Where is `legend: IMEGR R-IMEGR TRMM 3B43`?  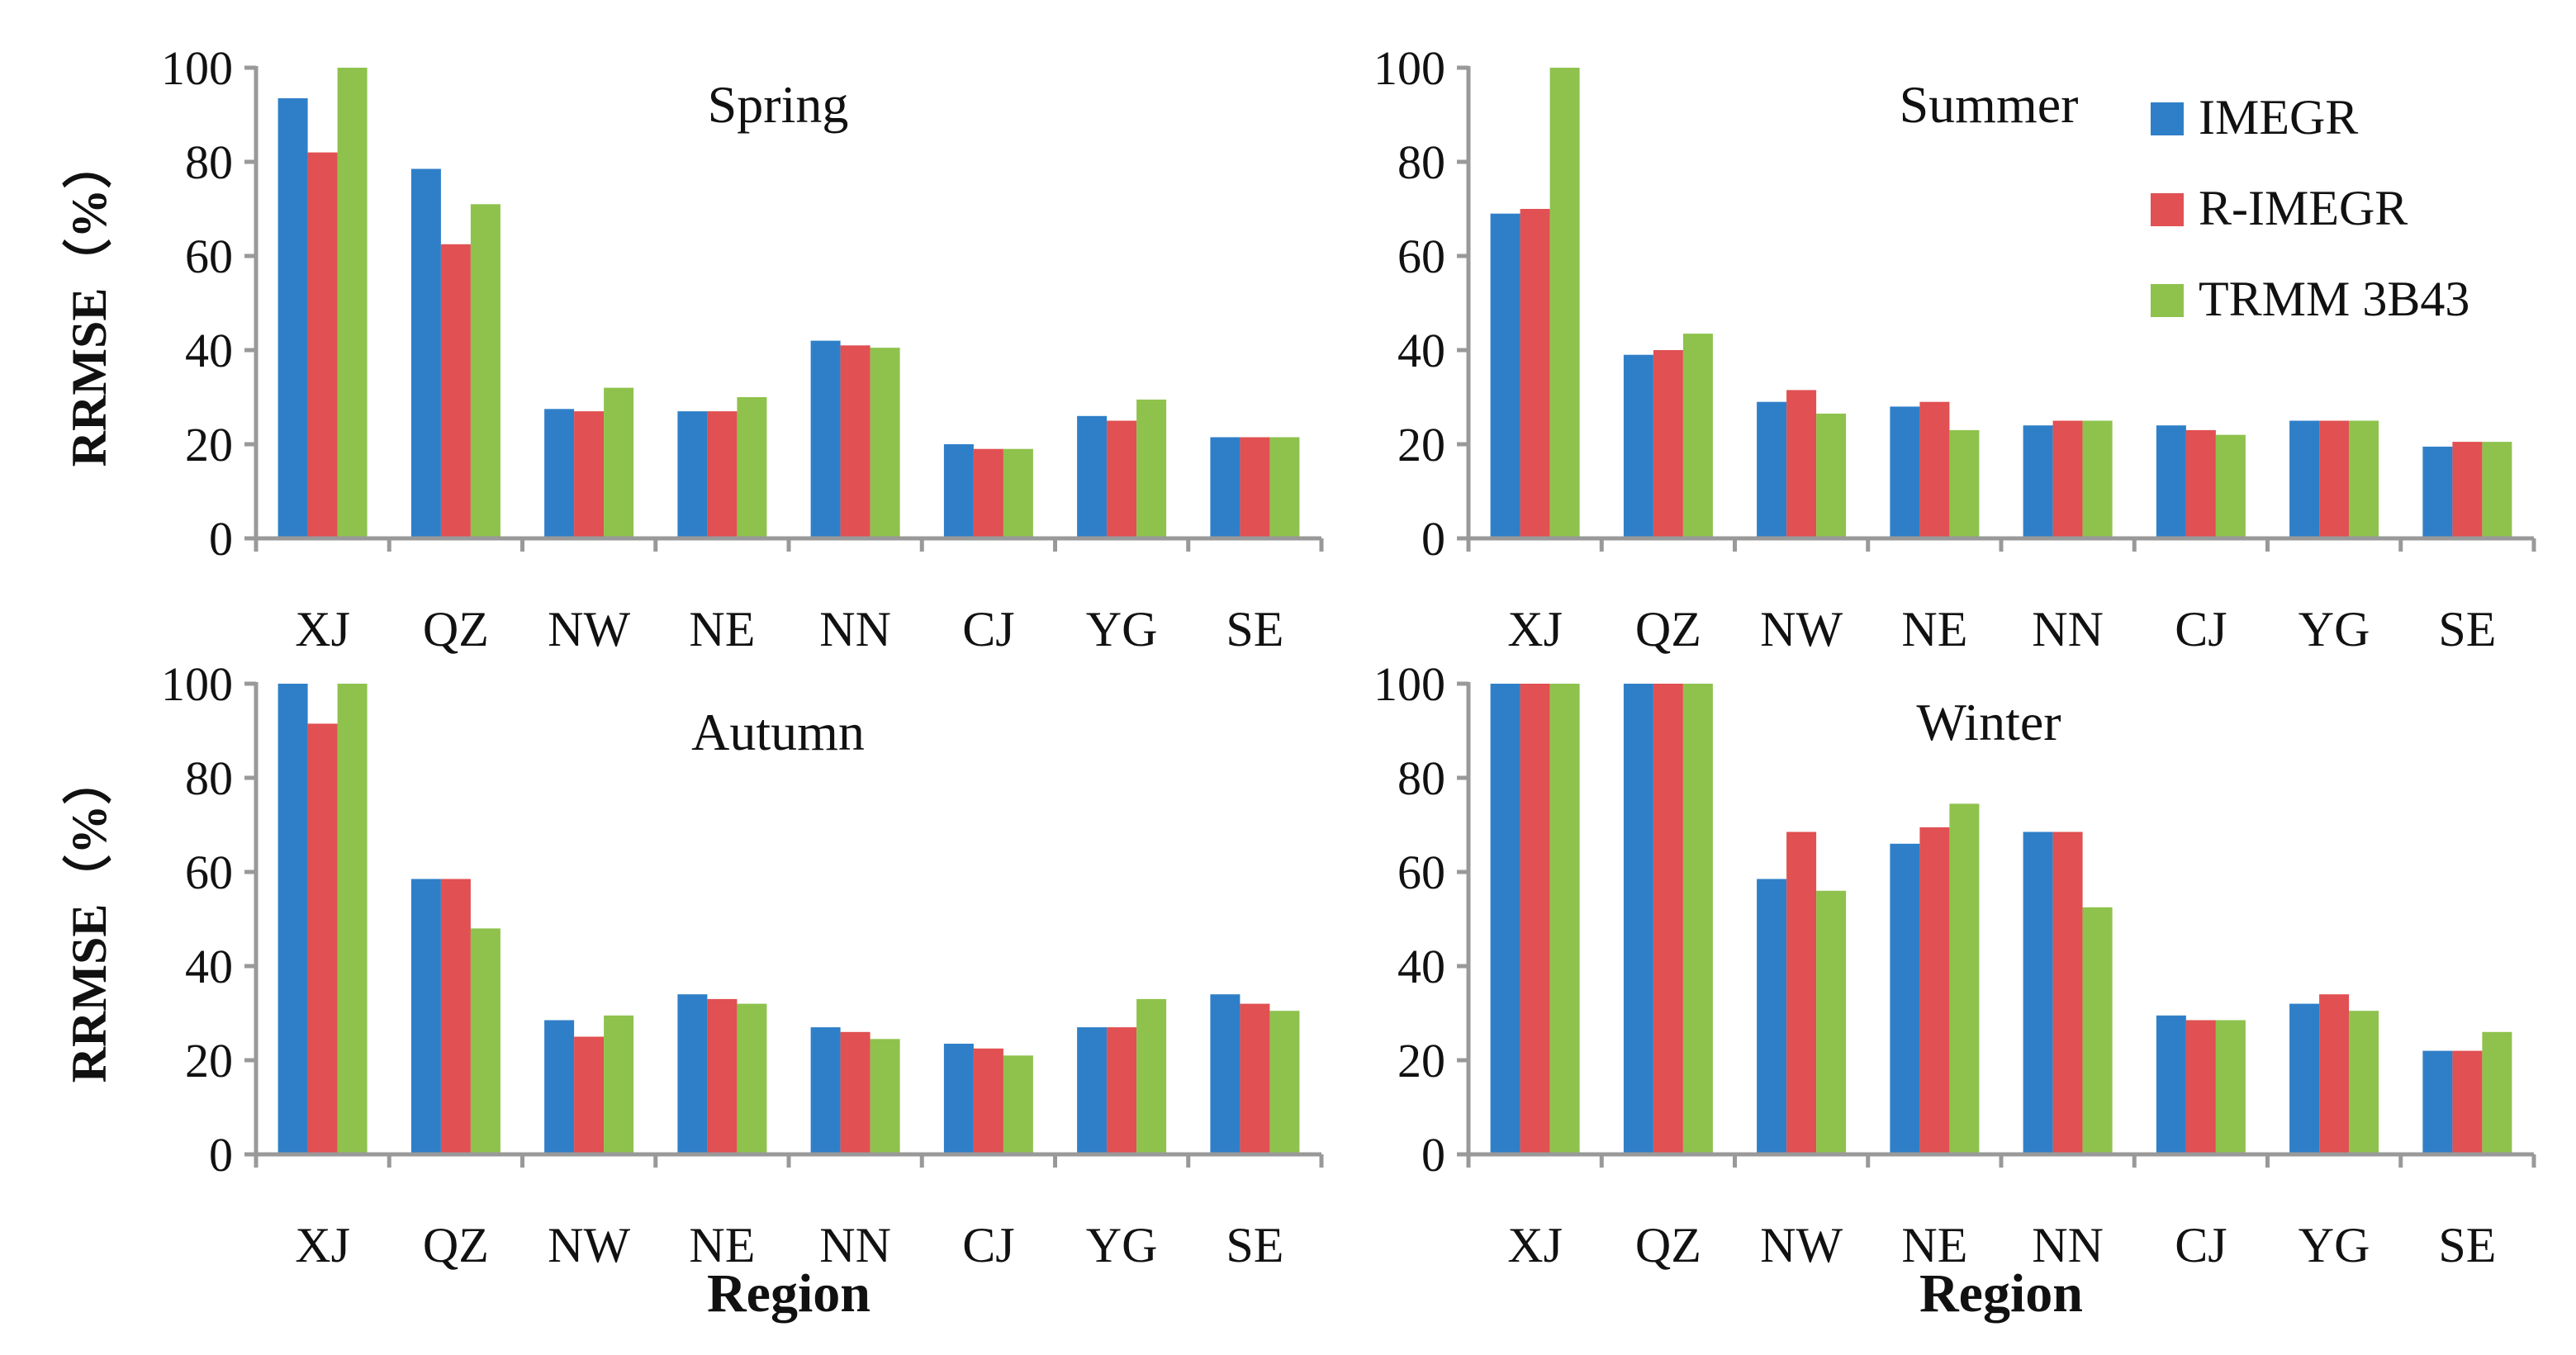
legend: IMEGR R-IMEGR TRMM 3B43 is located at coordinates (2310, 208).